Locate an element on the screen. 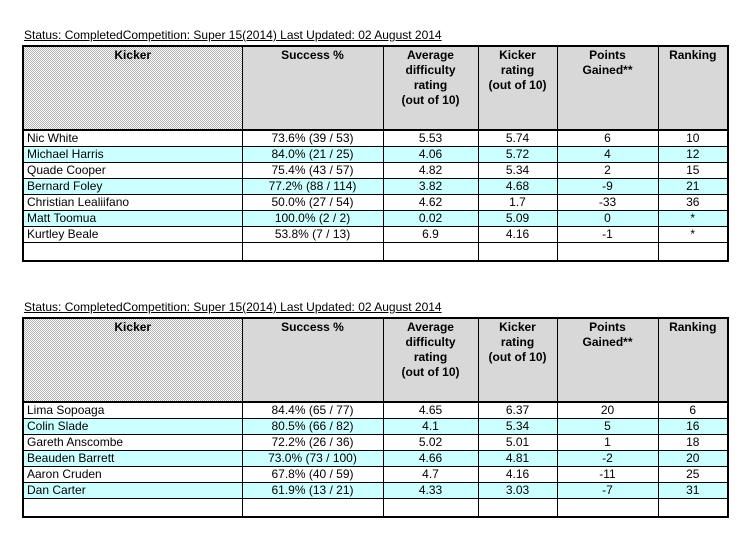 The height and width of the screenshot is (543, 749). table-row: Quade Cooper 75.4% (43 / 57) 4.82 5.34 2 15 is located at coordinates (375, 170).